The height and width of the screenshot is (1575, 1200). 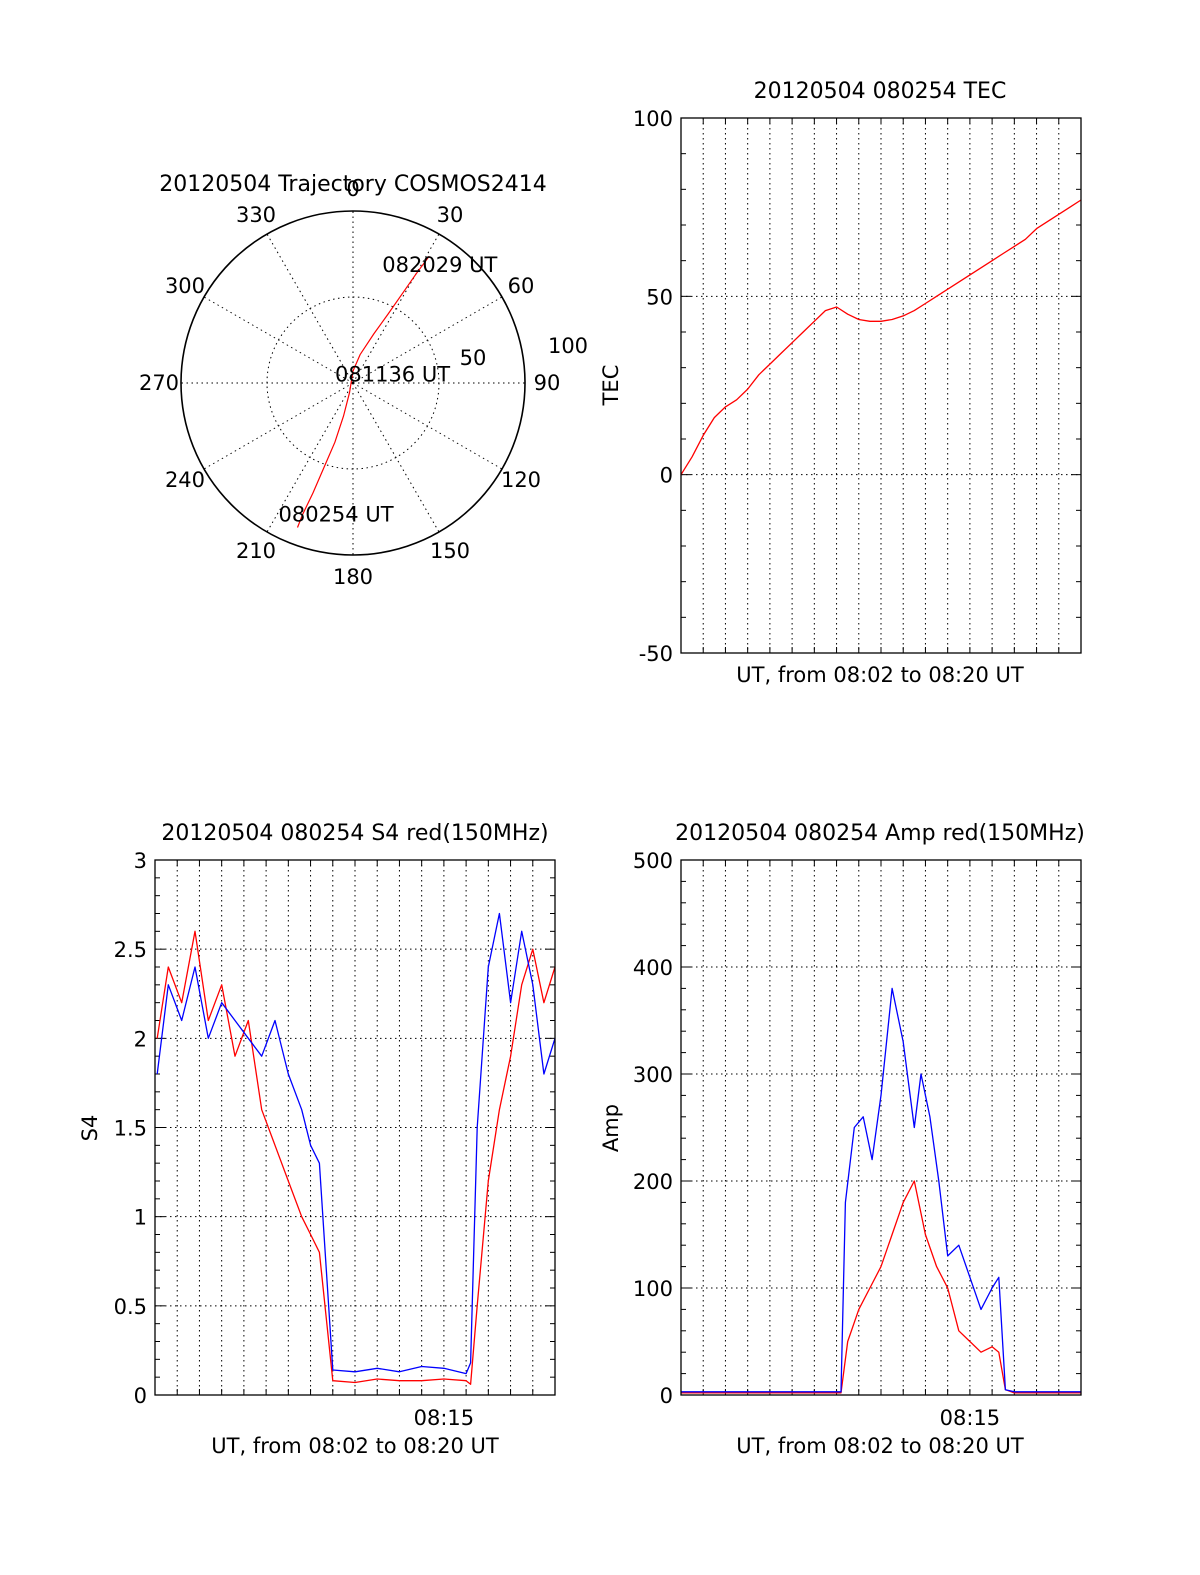 What do you see at coordinates (666, 1396) in the screenshot?
I see `amp-y-tick-label: 0` at bounding box center [666, 1396].